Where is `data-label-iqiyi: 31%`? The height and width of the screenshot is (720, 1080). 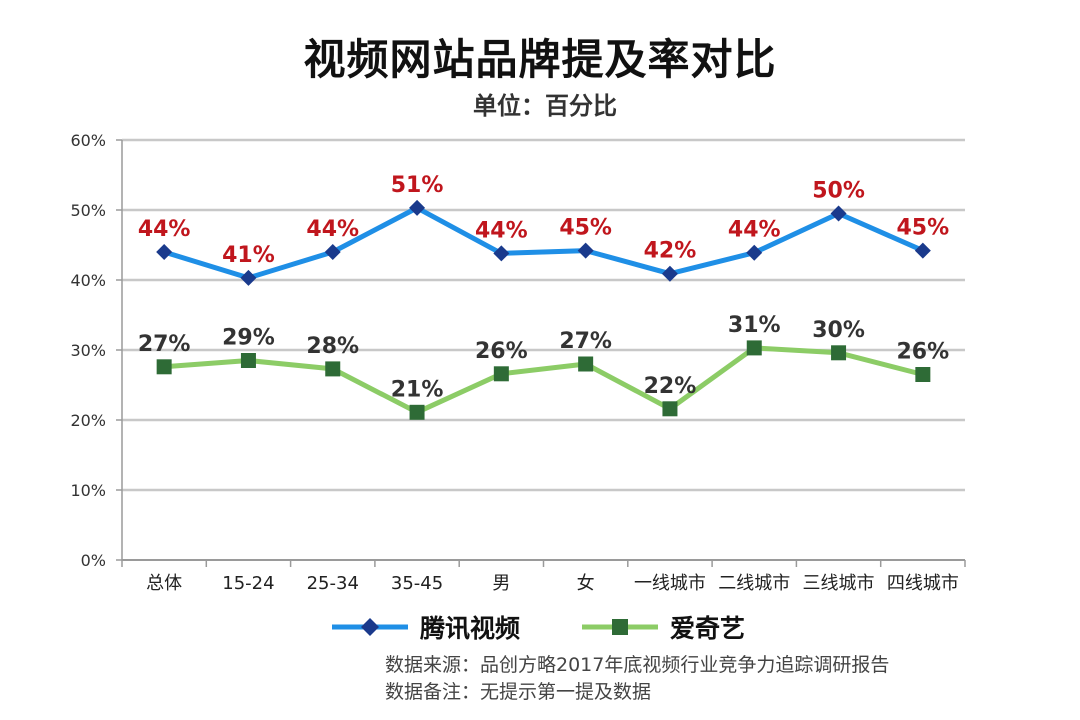
data-label-iqiyi: 31% is located at coordinates (754, 325).